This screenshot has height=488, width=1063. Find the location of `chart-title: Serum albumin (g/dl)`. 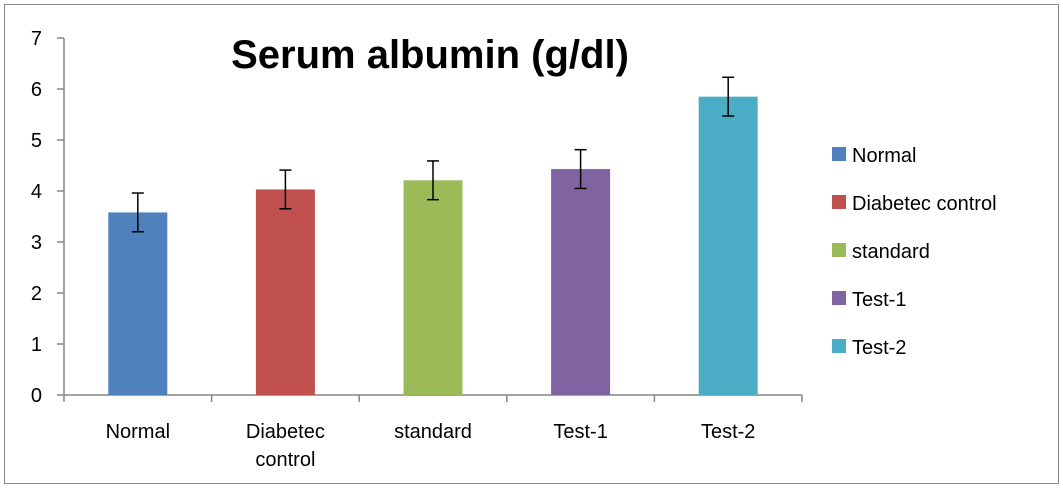

chart-title: Serum albumin (g/dl) is located at coordinates (430, 55).